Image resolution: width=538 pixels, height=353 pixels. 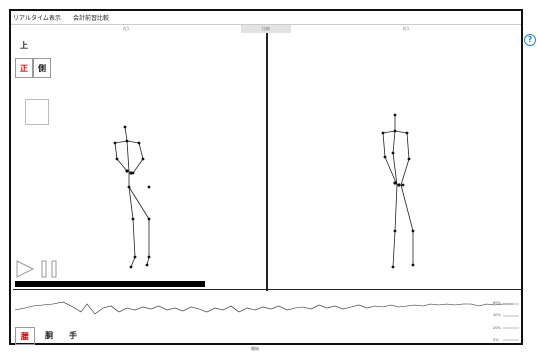 What do you see at coordinates (37, 17) in the screenshot?
I see `tab-realtime: リアルタイム表示` at bounding box center [37, 17].